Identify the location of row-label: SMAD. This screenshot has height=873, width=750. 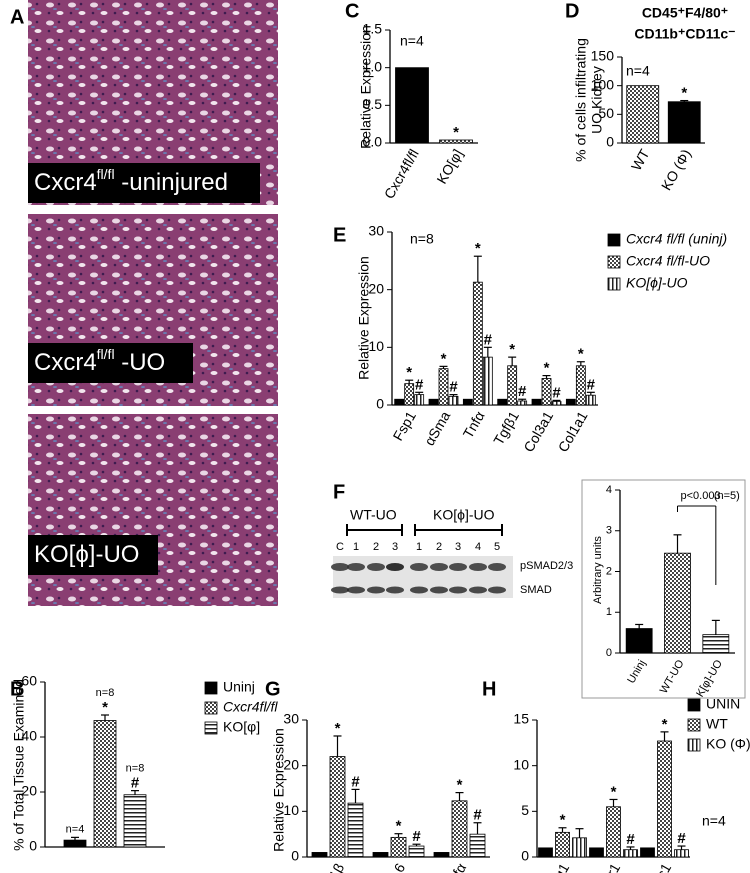
(536, 590).